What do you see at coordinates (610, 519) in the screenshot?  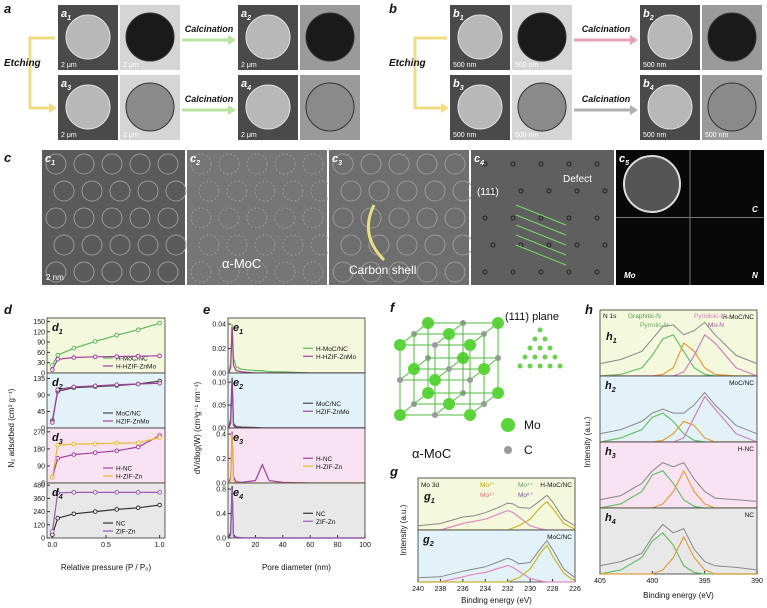 I see `panel-label: h4` at bounding box center [610, 519].